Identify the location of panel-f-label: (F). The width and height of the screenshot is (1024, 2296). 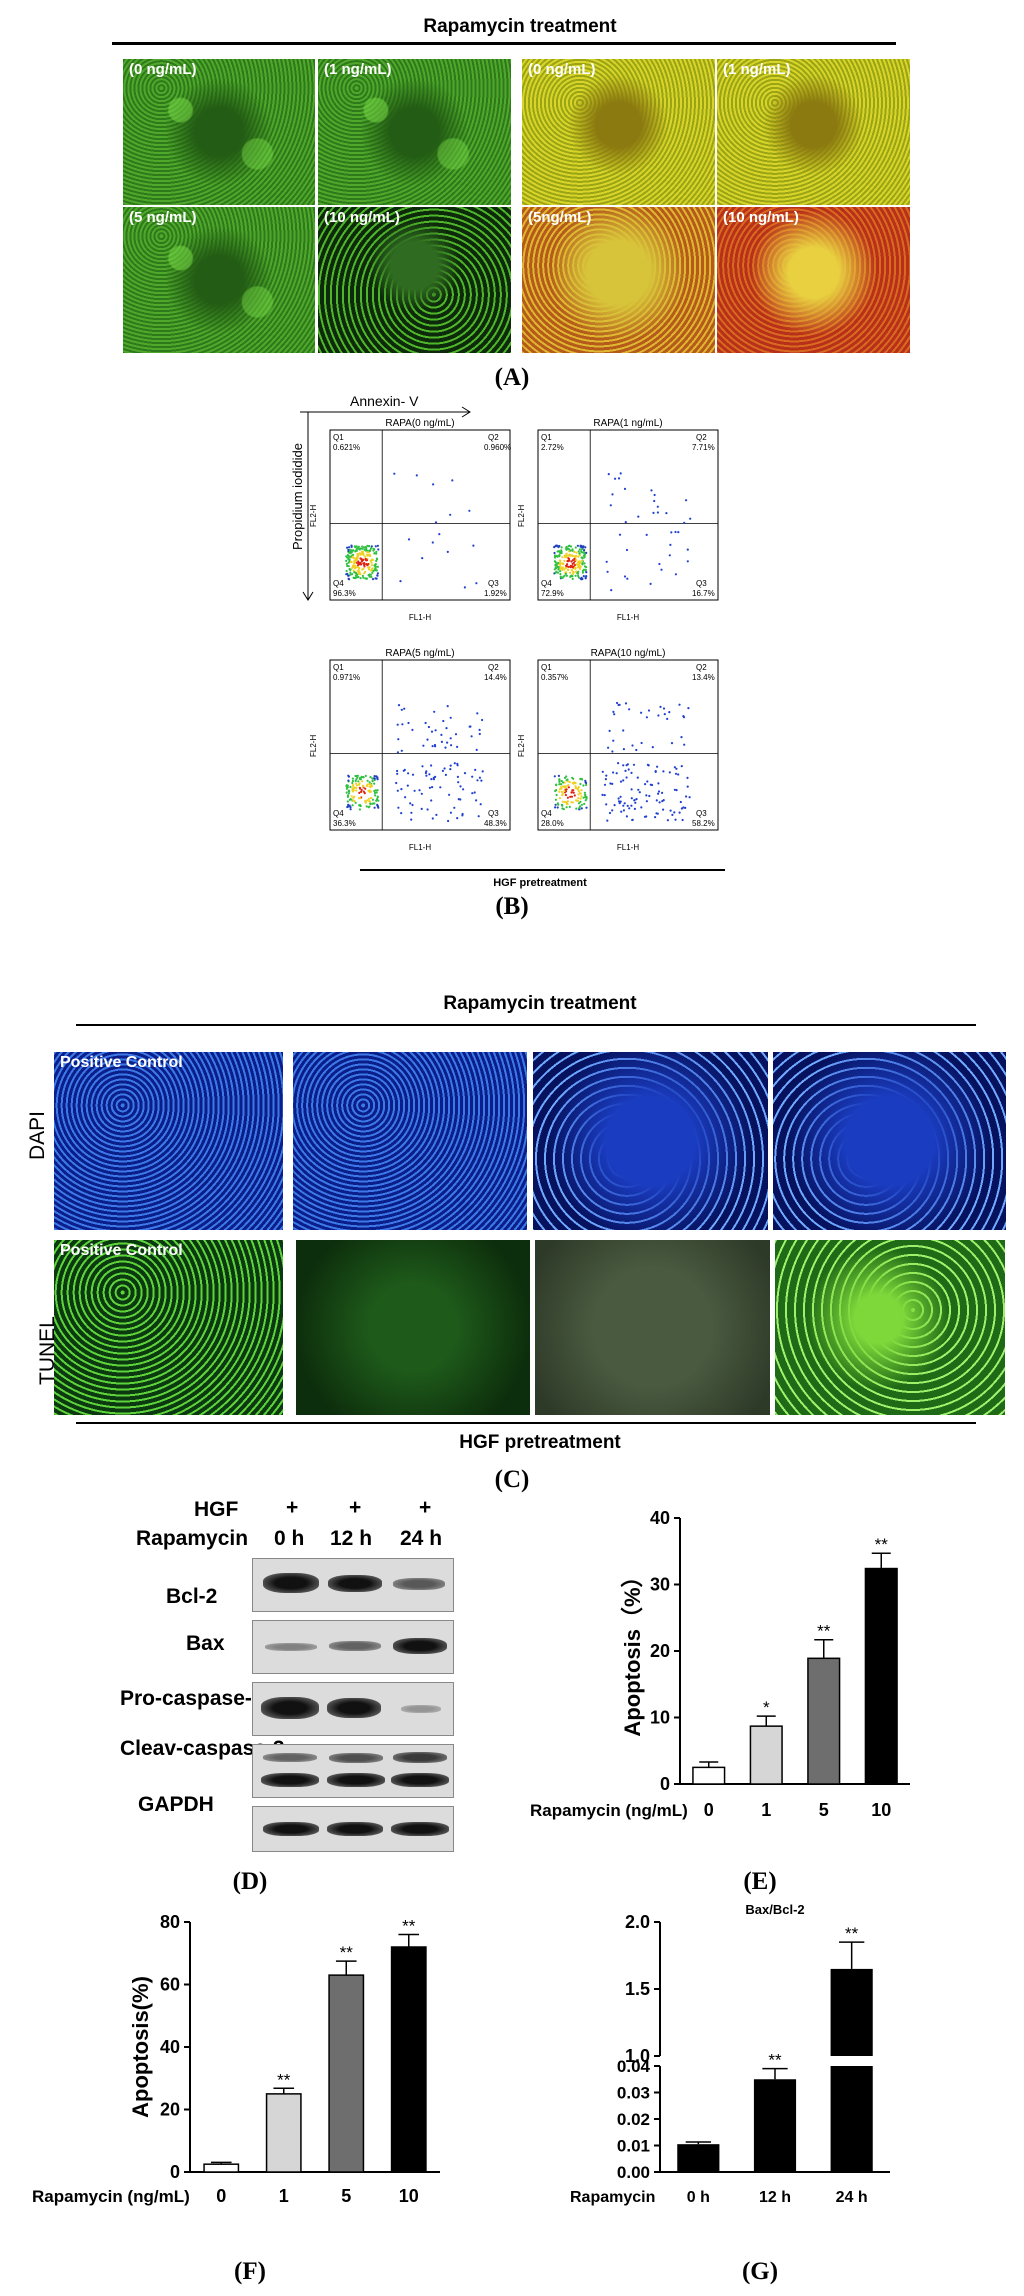
(250, 2271).